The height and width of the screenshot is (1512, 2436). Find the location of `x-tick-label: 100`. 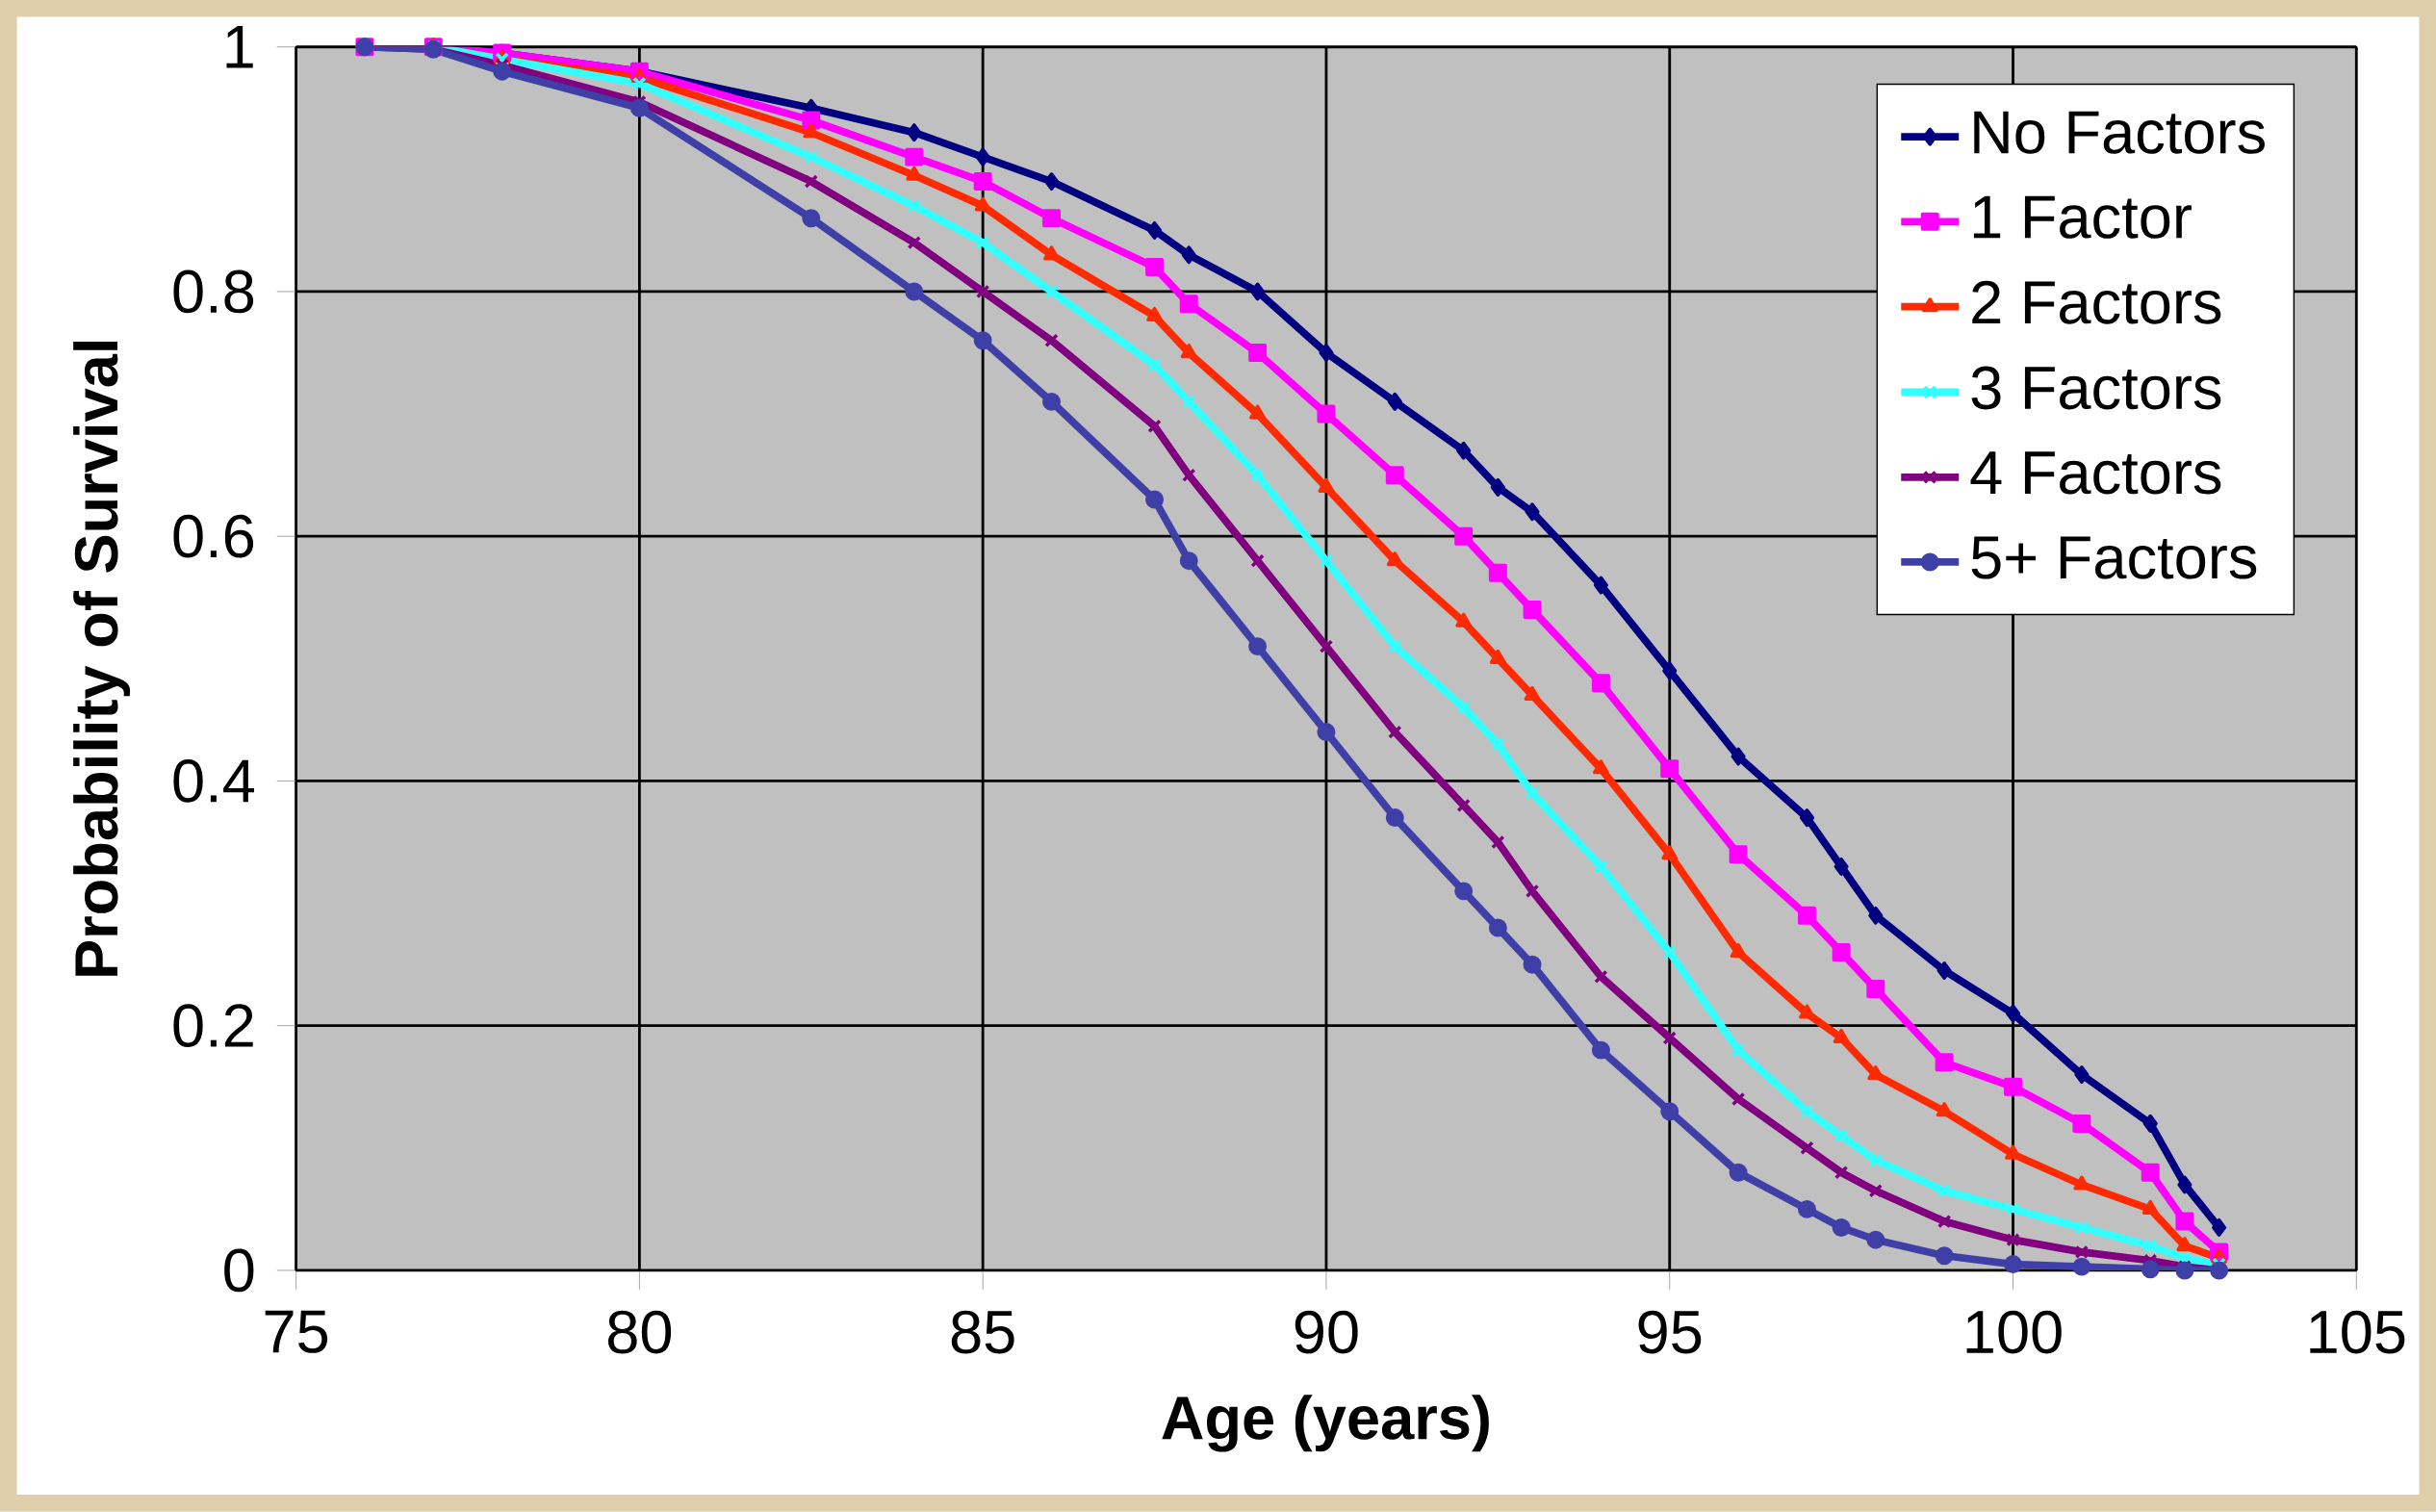

x-tick-label: 100 is located at coordinates (2014, 1332).